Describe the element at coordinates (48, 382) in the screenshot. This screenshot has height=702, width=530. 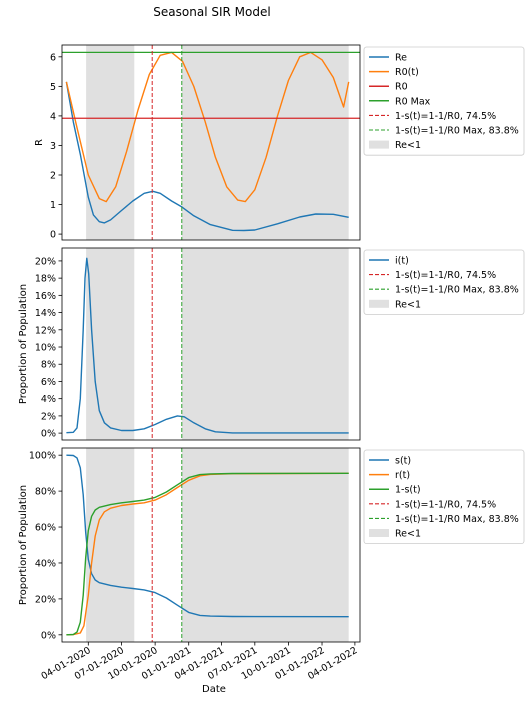
I see `y-tick-label: 6%` at that location.